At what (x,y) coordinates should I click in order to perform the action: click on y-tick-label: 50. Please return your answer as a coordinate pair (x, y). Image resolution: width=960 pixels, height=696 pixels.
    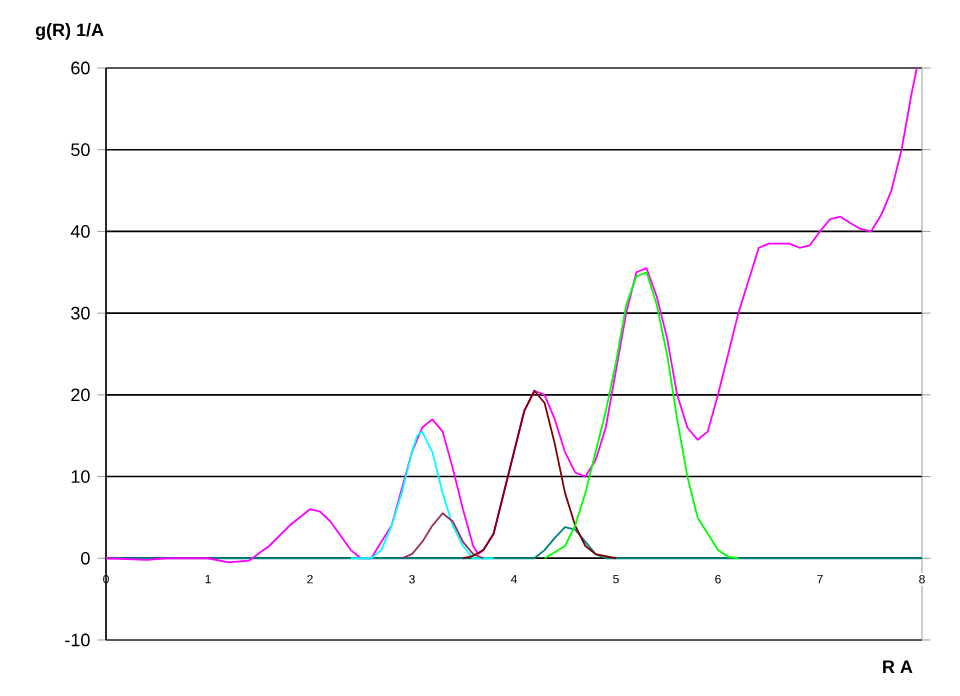
    Looking at the image, I should click on (80, 150).